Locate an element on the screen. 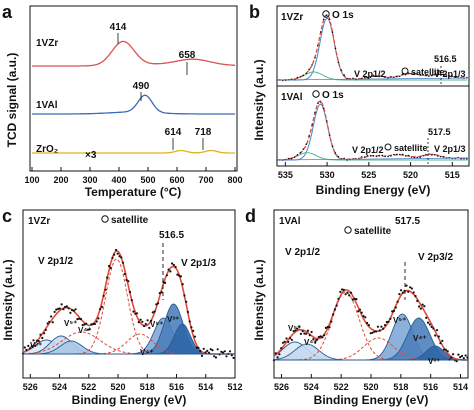 This screenshot has width=474, height=410. panel-b-1vzr-component is located at coordinates (372, 76).